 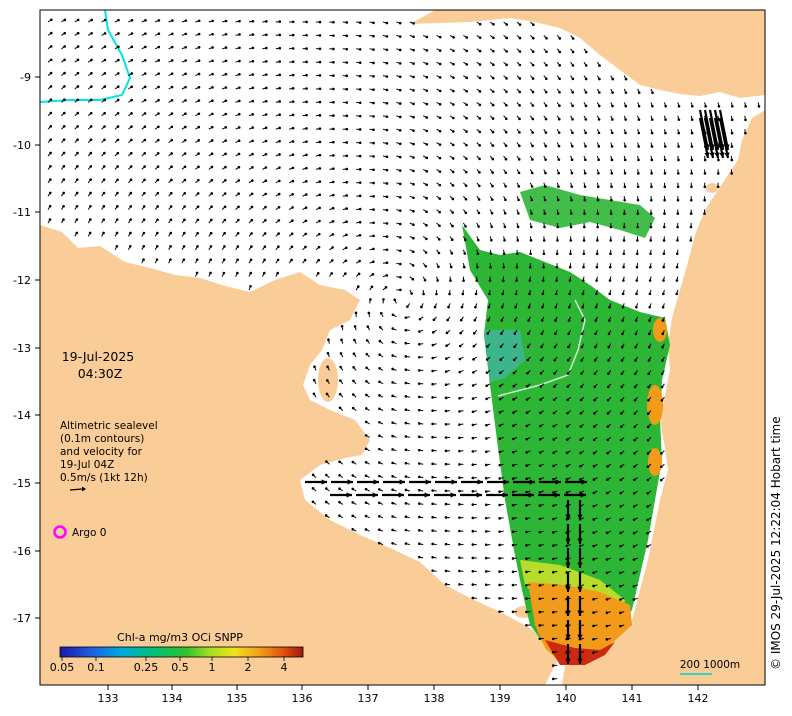 I want to click on strong-current-arrow-head, so click(x=580, y=589).